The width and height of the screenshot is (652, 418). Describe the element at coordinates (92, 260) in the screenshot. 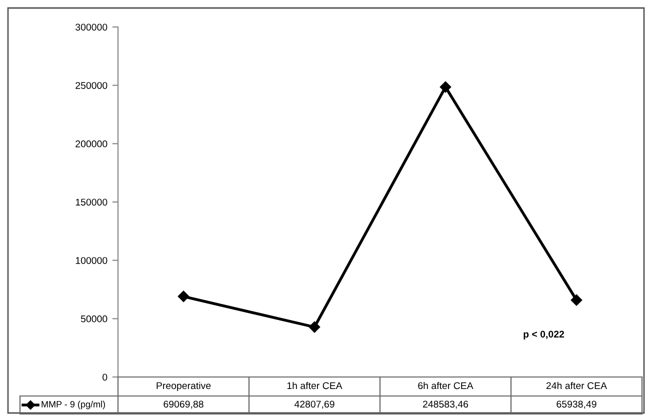

I see `y-tick-label: 100000` at that location.